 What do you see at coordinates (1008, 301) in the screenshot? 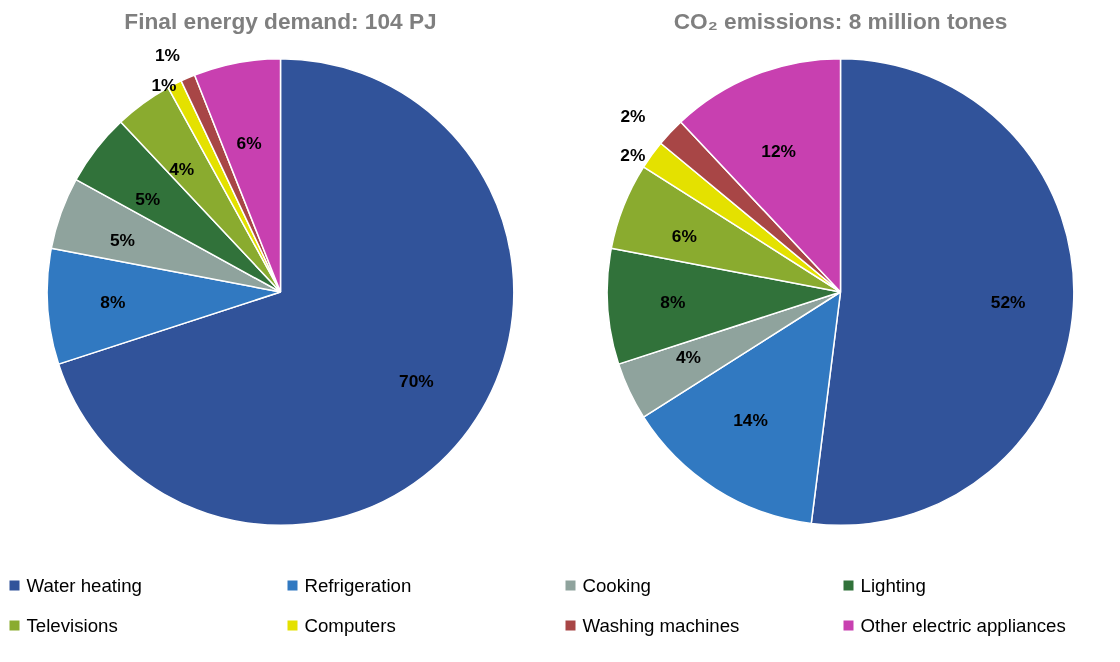
I see `data-label: 52%` at bounding box center [1008, 301].